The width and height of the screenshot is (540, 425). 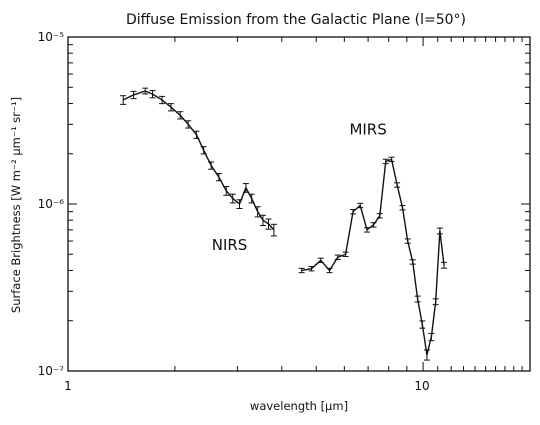 What do you see at coordinates (230, 245) in the screenshot?
I see `annotation-nirs: NIRS` at bounding box center [230, 245].